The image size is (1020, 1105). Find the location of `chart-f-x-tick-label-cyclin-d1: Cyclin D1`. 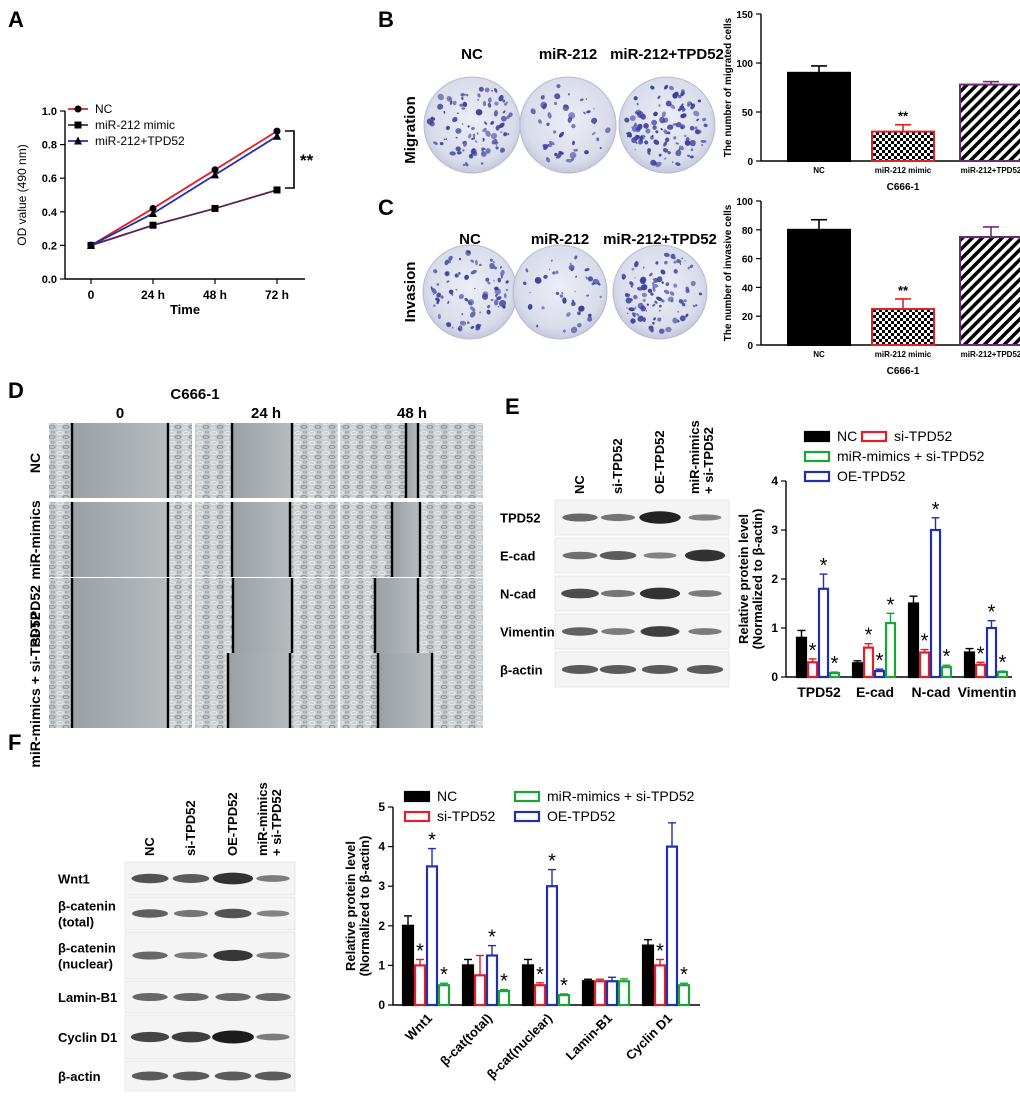

chart-f-x-tick-label-cyclin-d1: Cyclin D1 is located at coordinates (649, 1037).